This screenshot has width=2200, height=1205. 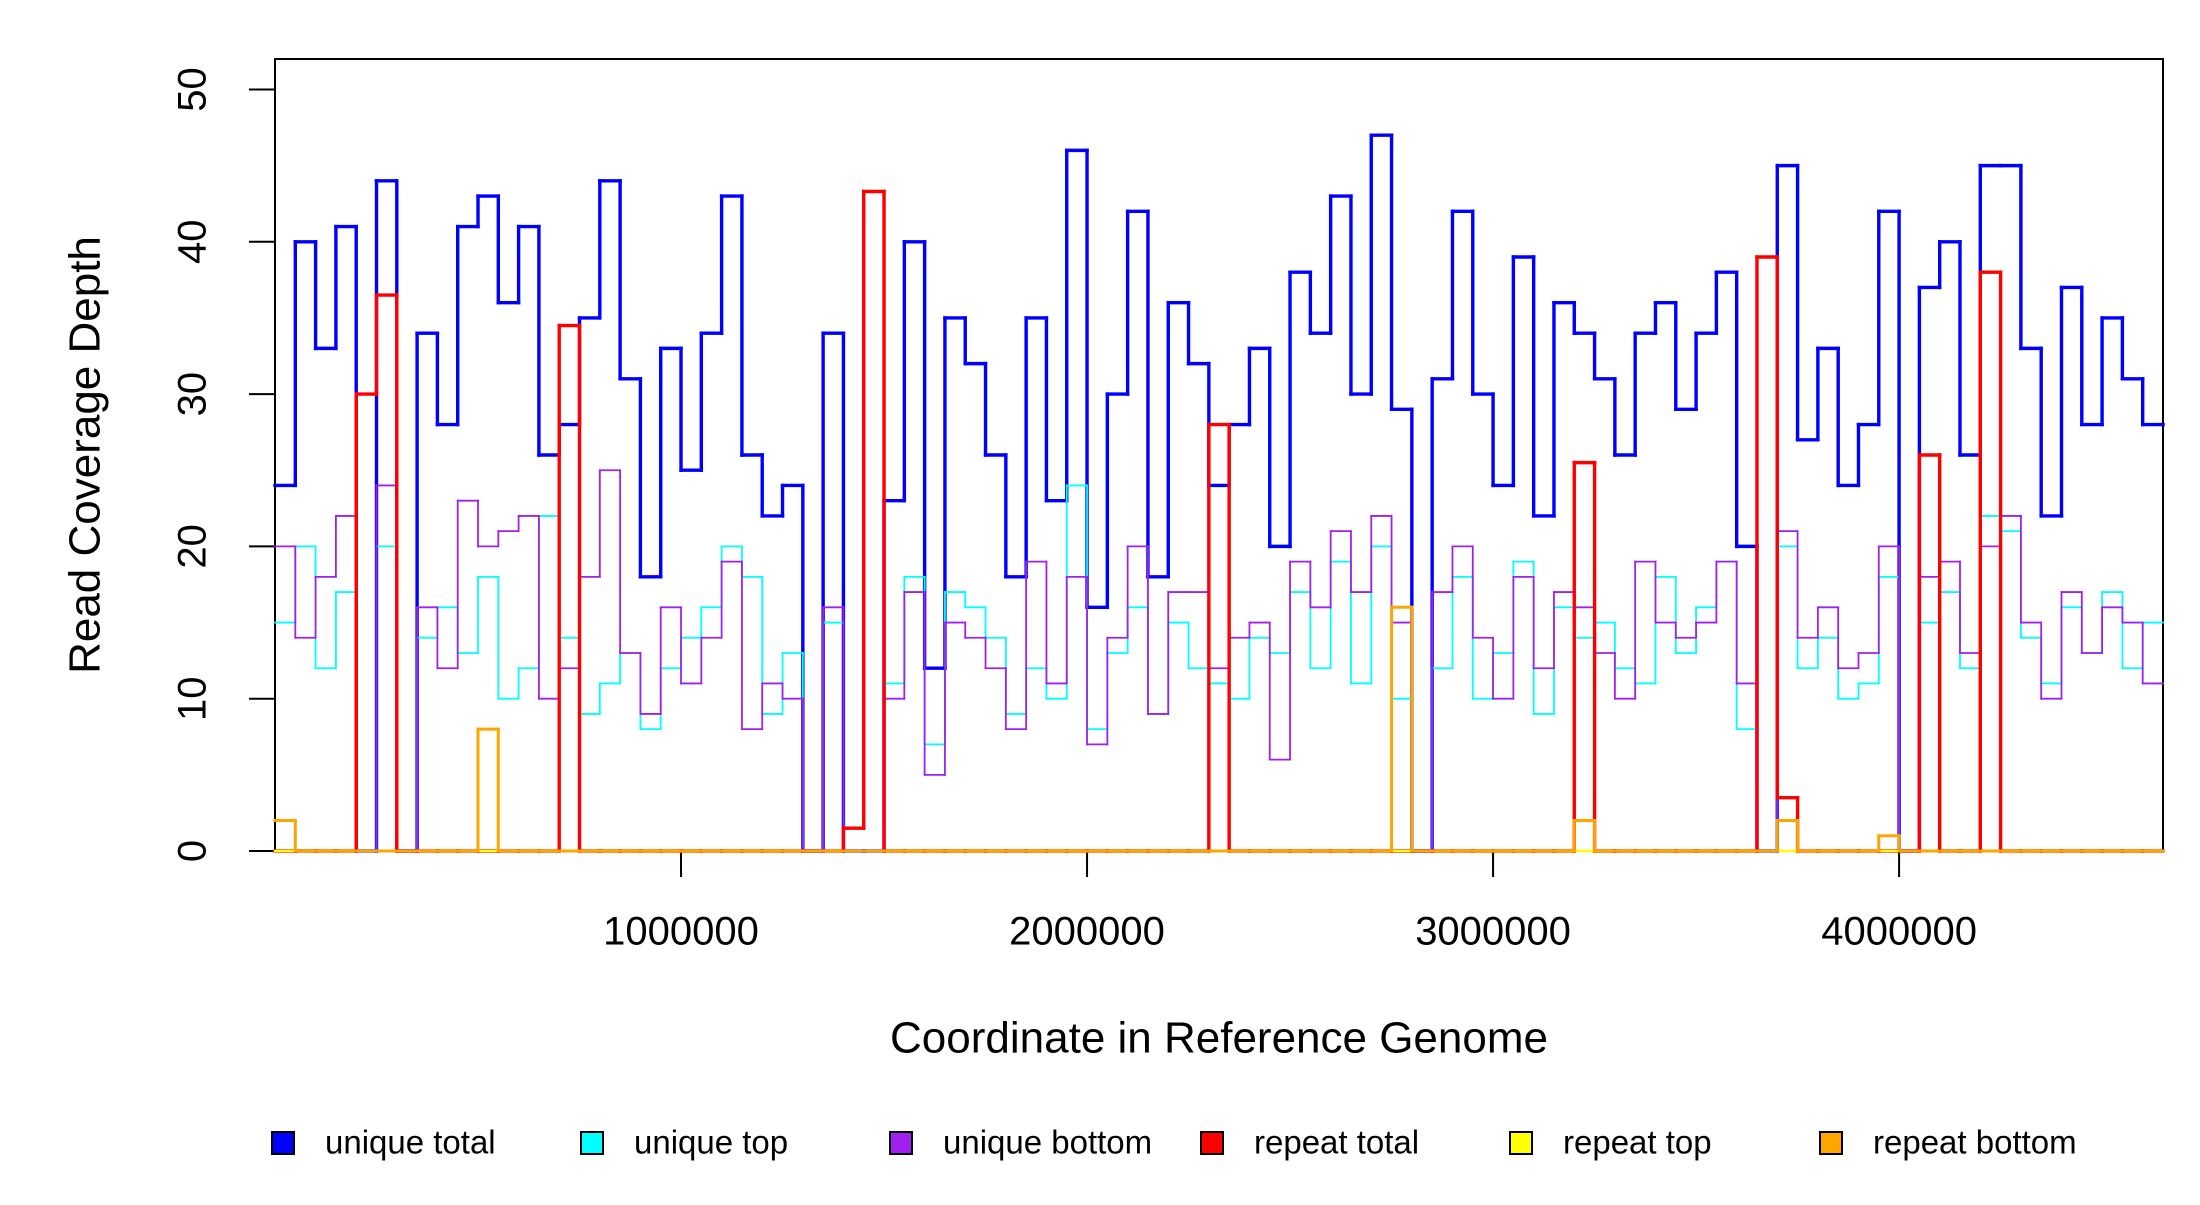 What do you see at coordinates (1899, 932) in the screenshot?
I see `x-tick-label: 4000000` at bounding box center [1899, 932].